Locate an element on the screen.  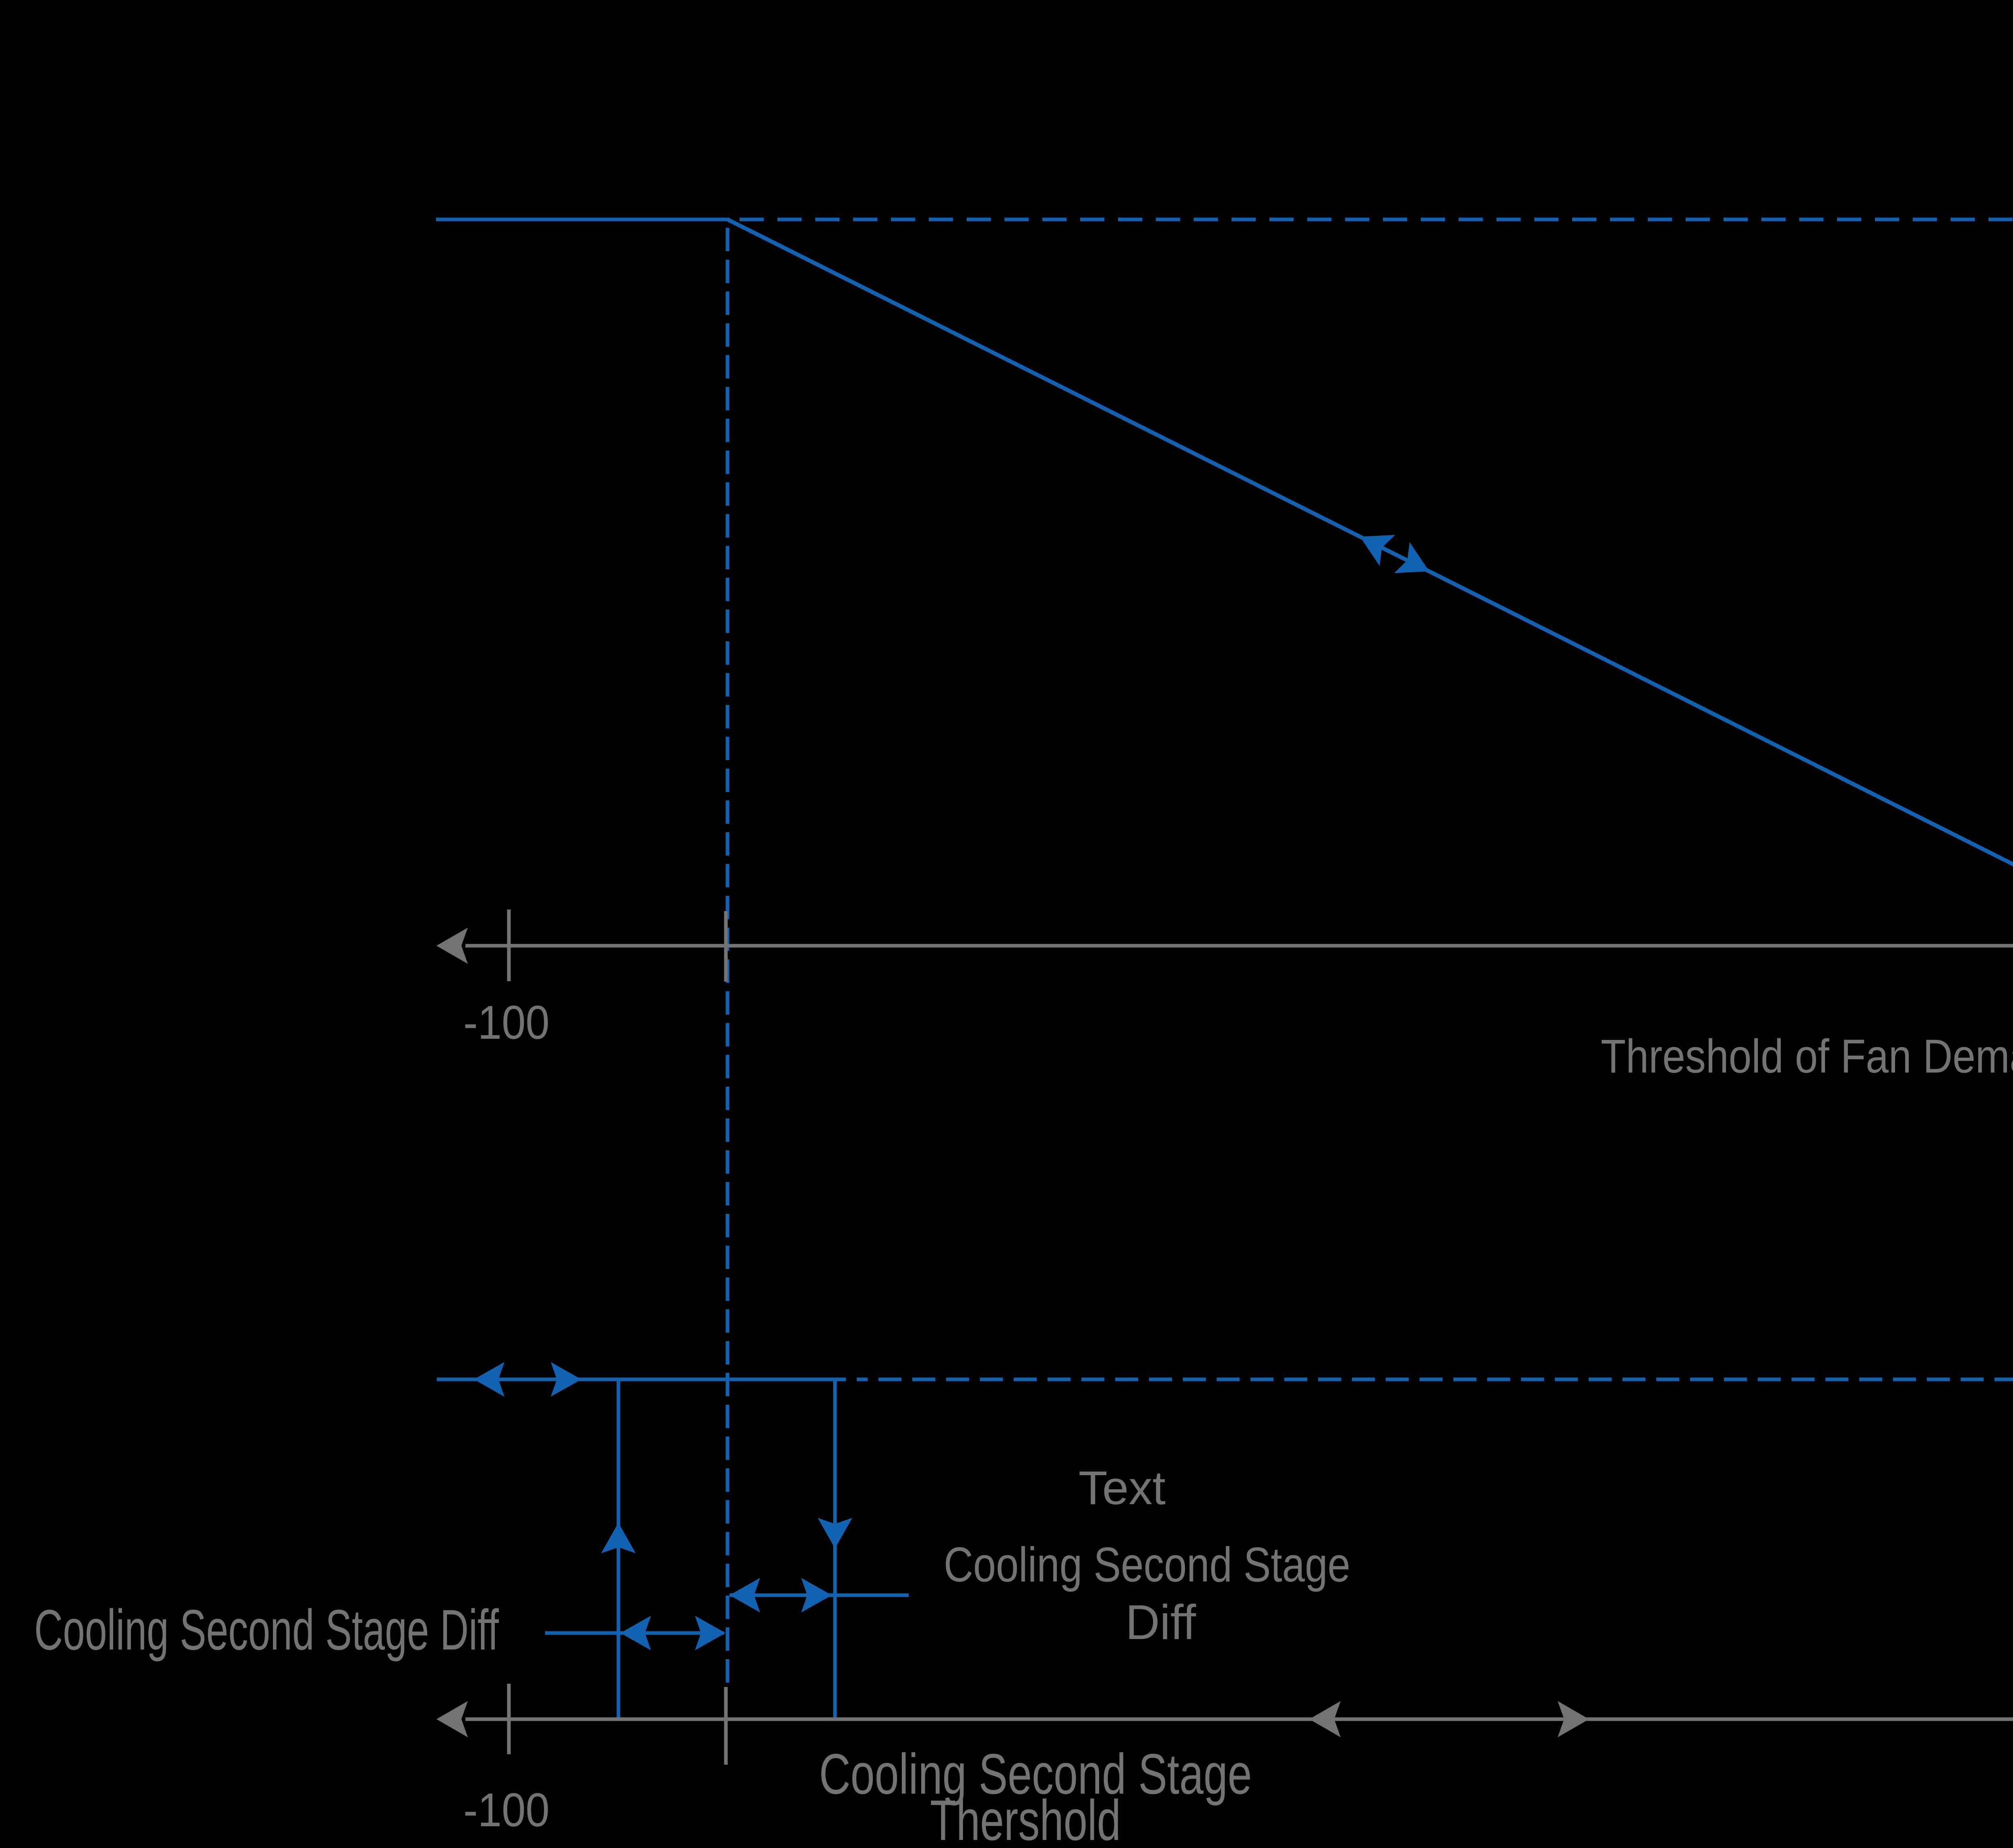
svg-text: Cooling Second Stage Diff is located at coordinates (266, 1630).